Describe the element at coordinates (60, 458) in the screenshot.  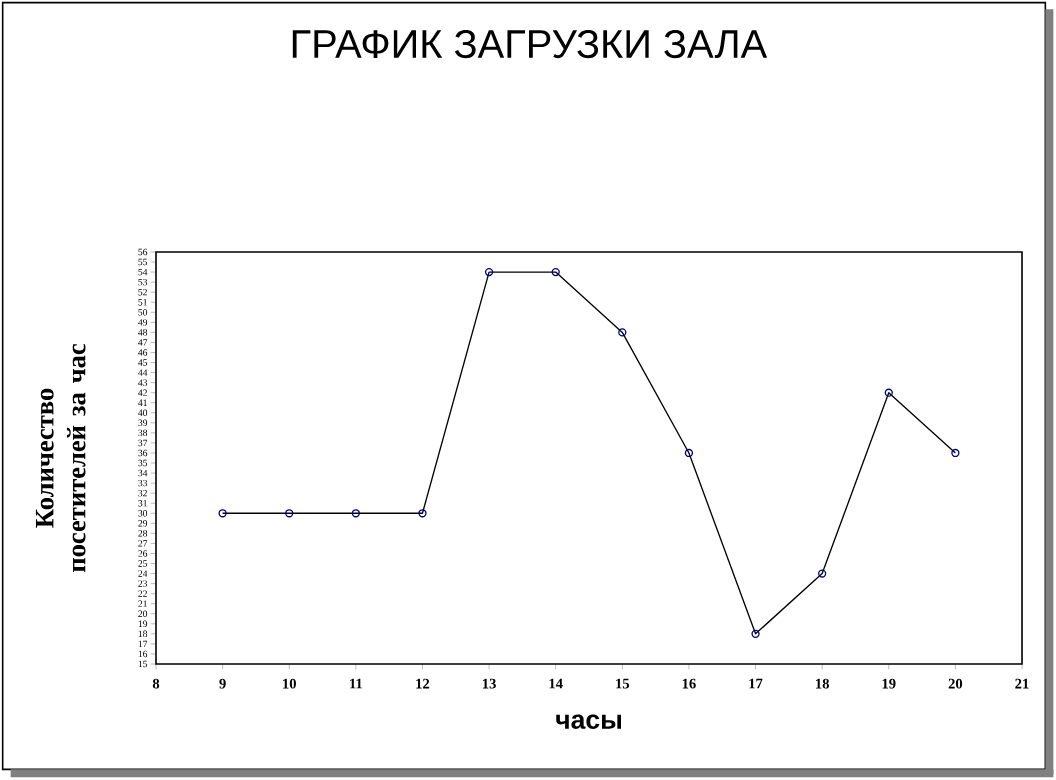
I see `y-axis-title: Количество посетителей за час` at that location.